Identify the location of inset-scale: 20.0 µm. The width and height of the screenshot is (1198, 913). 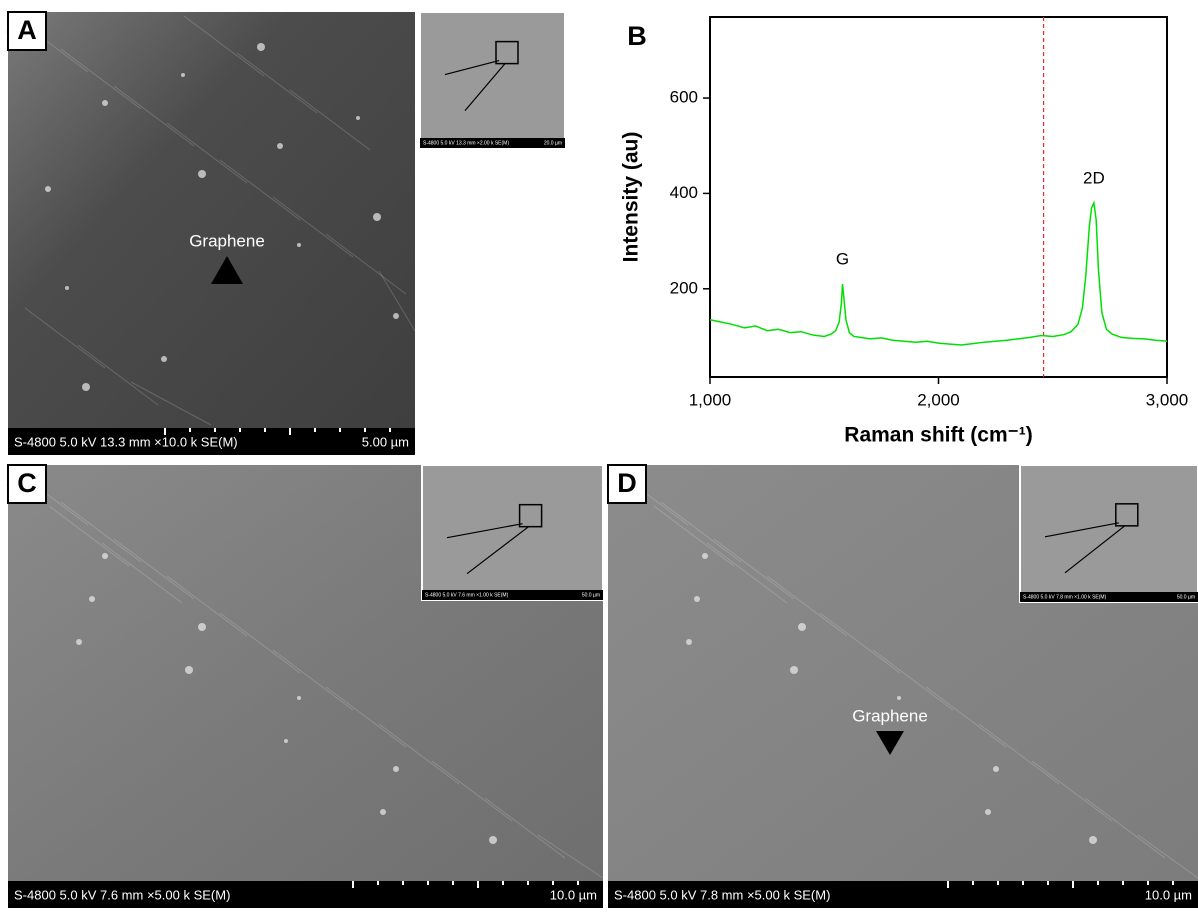
(553, 143).